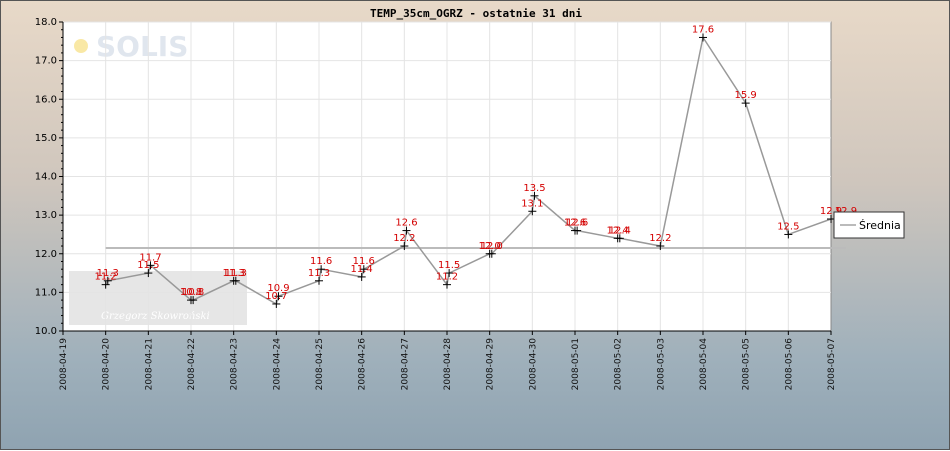 Image resolution: width=950 pixels, height=451 pixels. What do you see at coordinates (192, 364) in the screenshot?
I see `x-tick-label: 2008-04-22` at bounding box center [192, 364].